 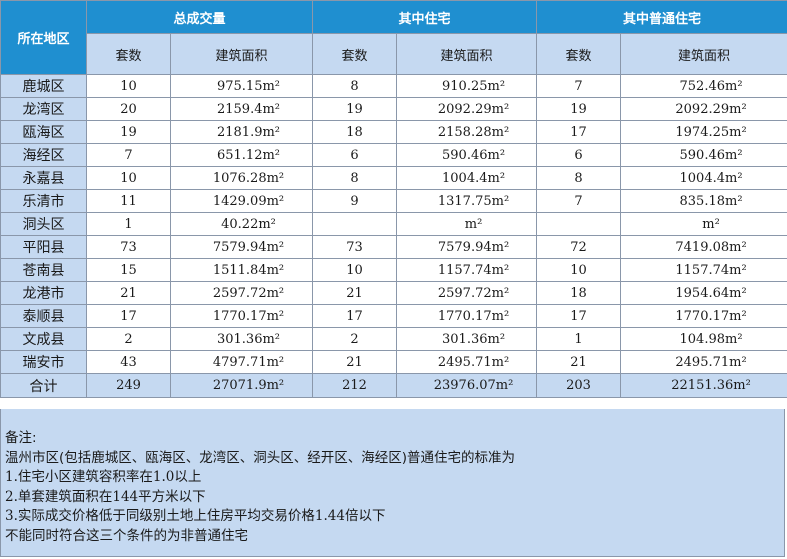 I want to click on residential-sets-cell: 9, so click(x=355, y=201).